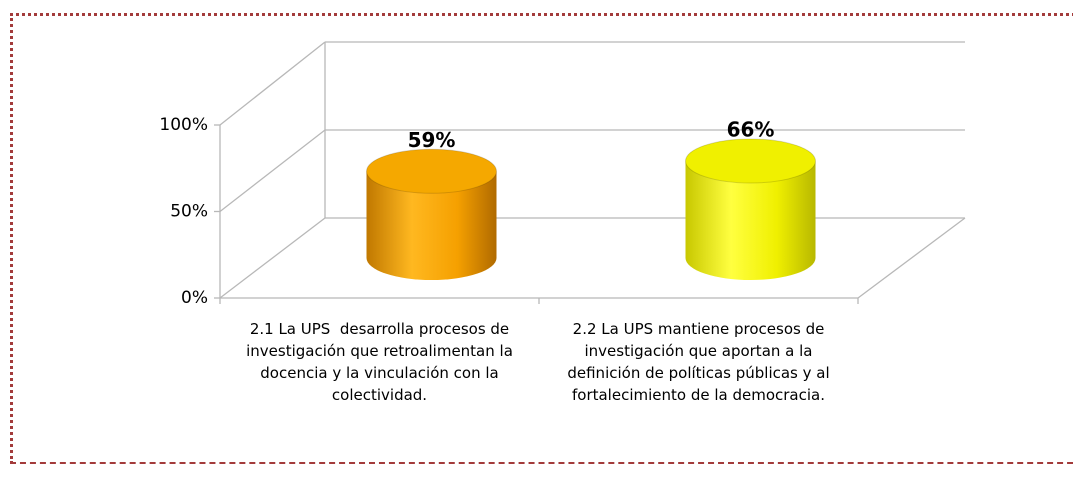  Describe the element at coordinates (194, 298) in the screenshot. I see `y-tick-label: 0%` at that location.